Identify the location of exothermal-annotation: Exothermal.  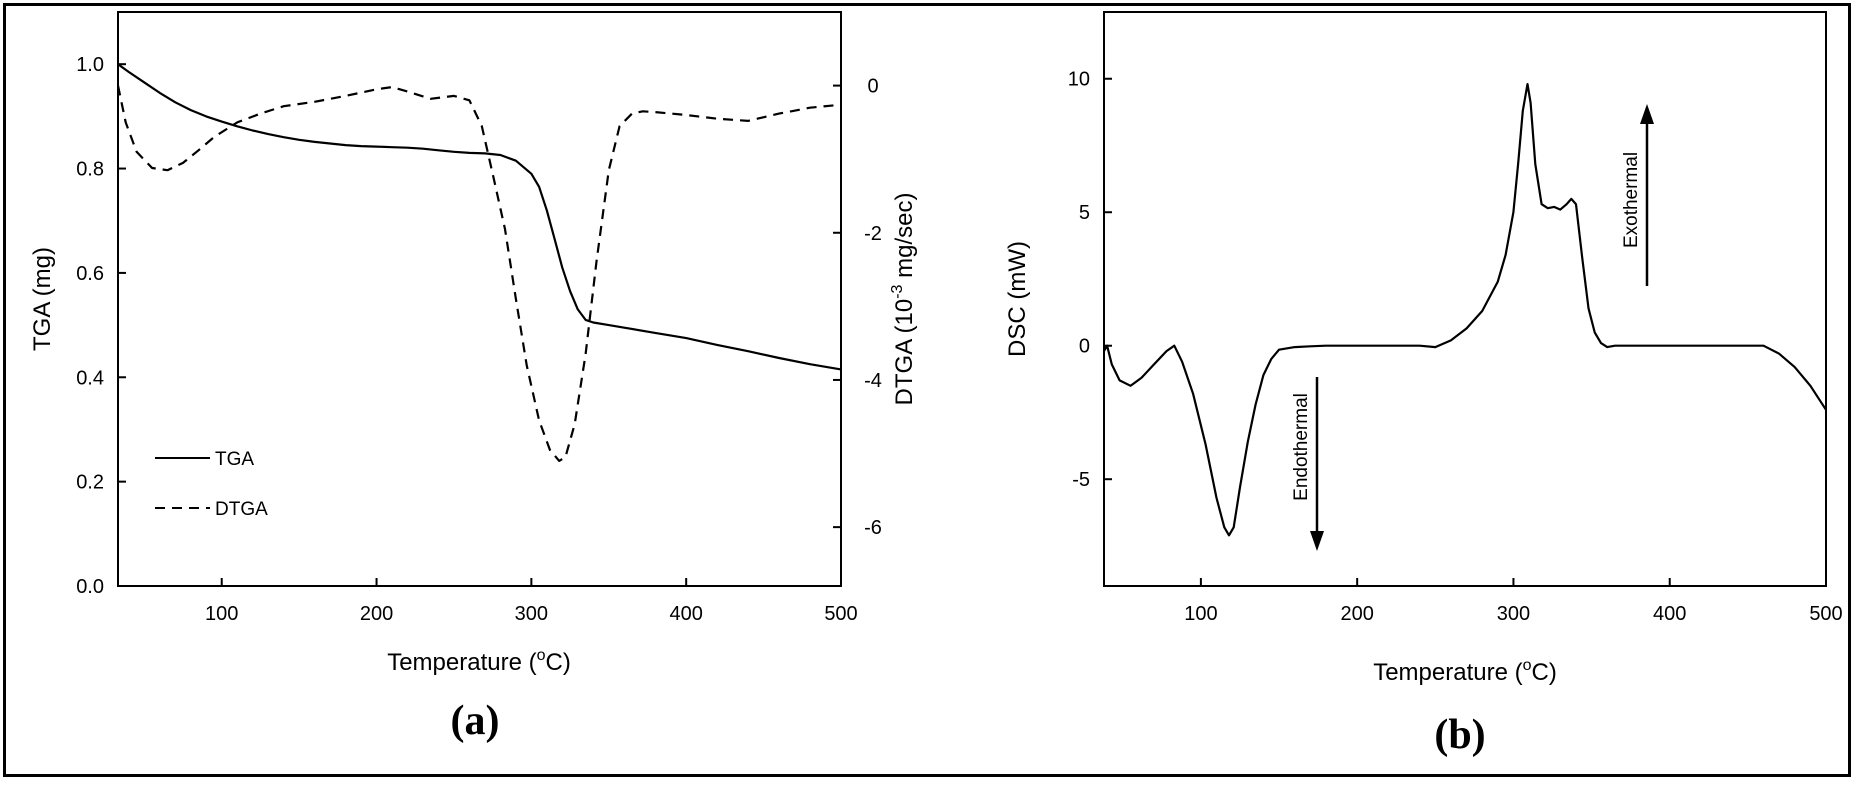
(1637, 195).